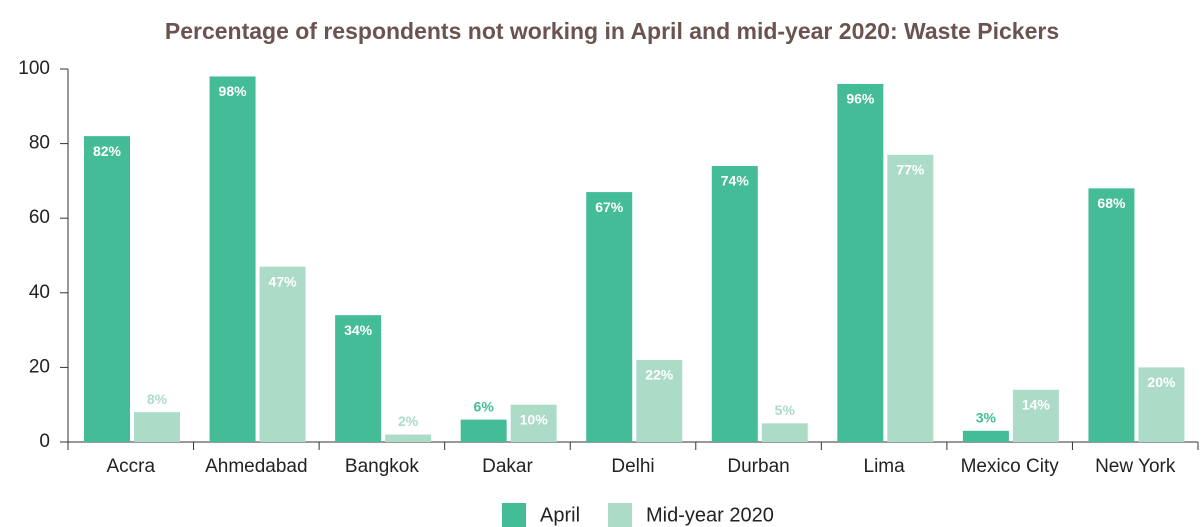  Describe the element at coordinates (1161, 382) in the screenshot. I see `value-label: 20%` at that location.